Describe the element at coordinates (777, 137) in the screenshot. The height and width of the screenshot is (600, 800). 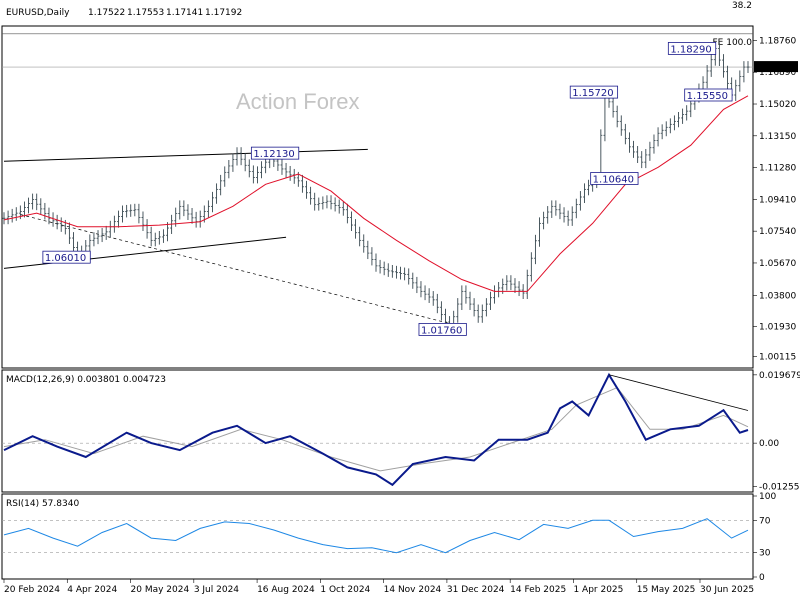
I see `price-tick-label: 1.13150` at that location.